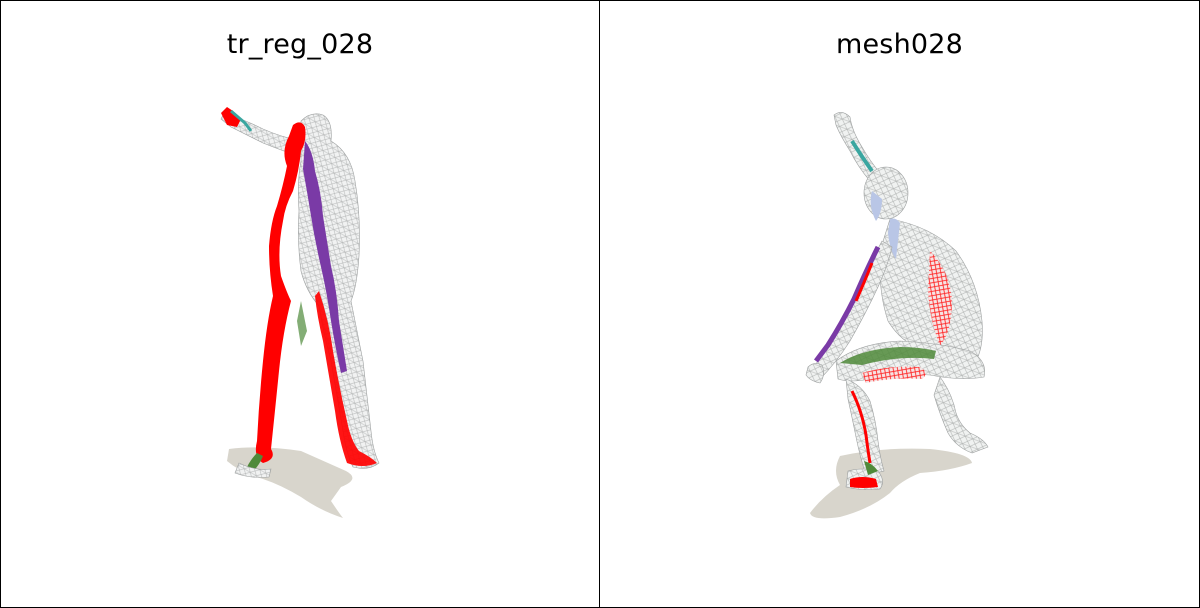  I want to click on mesh-render-right, so click(897, 315).